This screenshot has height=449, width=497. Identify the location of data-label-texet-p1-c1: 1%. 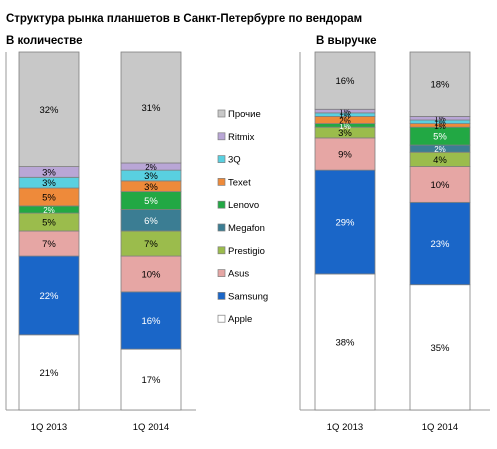
(440, 126).